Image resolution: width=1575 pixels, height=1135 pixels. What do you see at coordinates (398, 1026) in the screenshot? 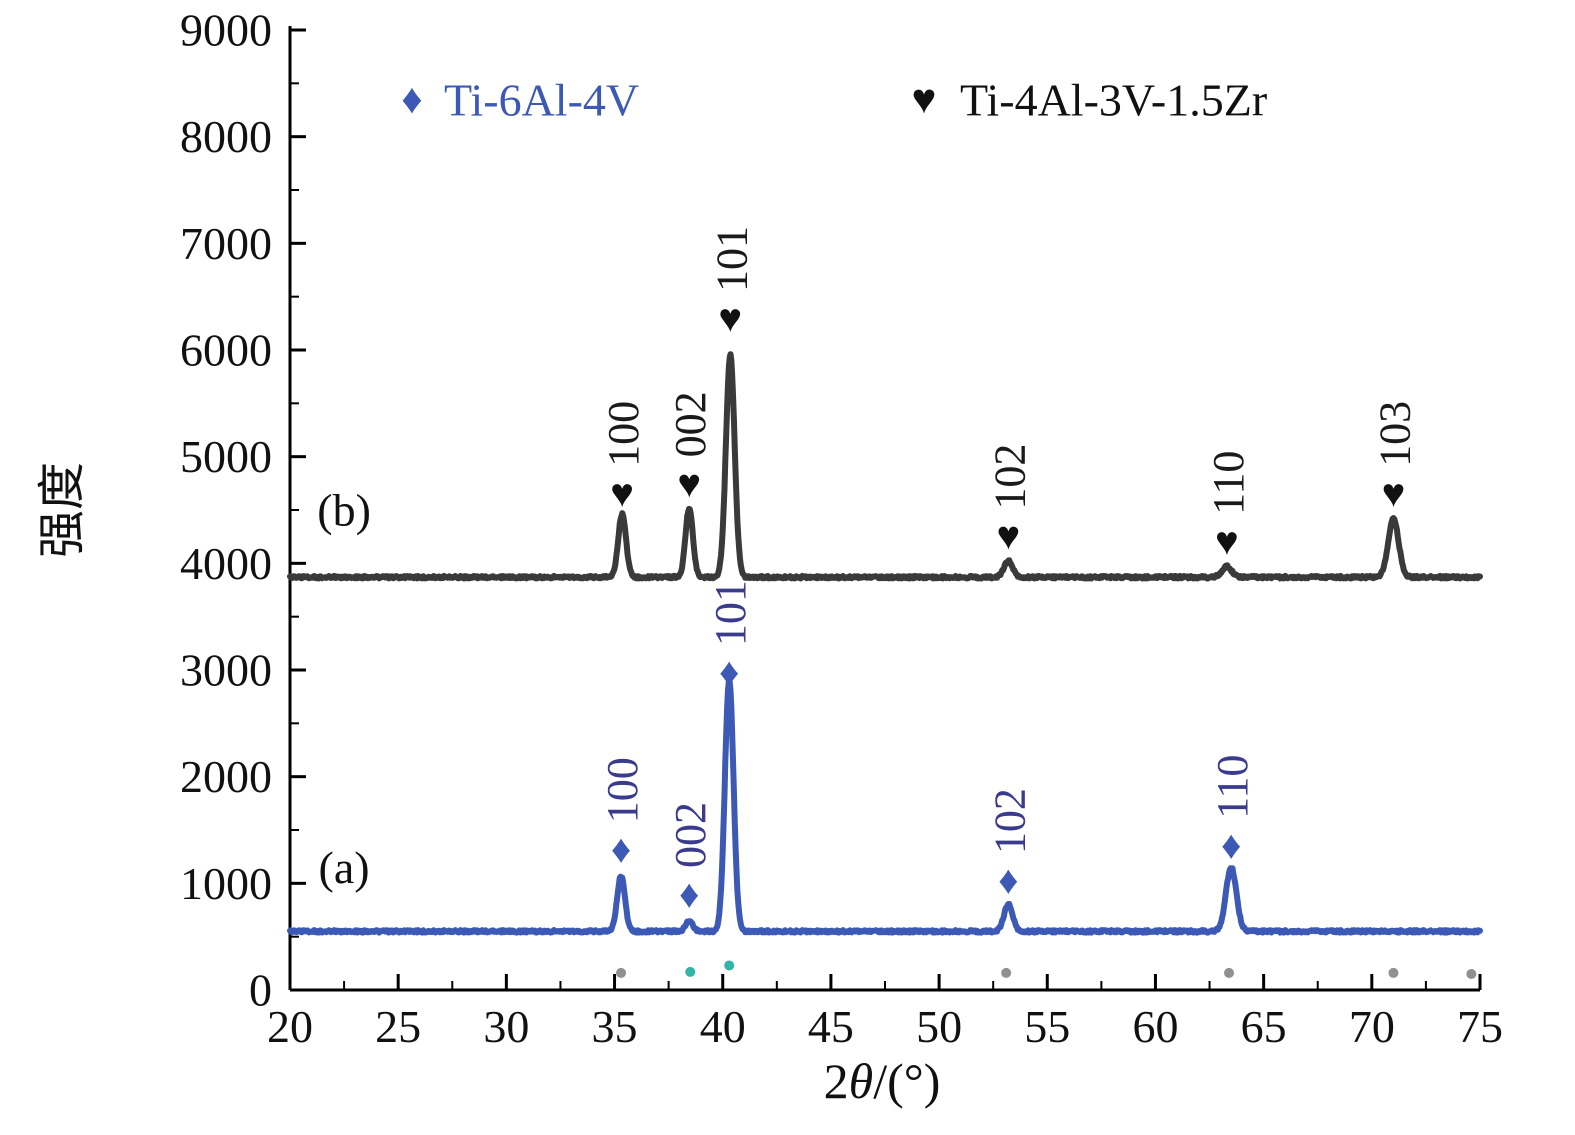
I see `x-tick-label: 25` at bounding box center [398, 1026].